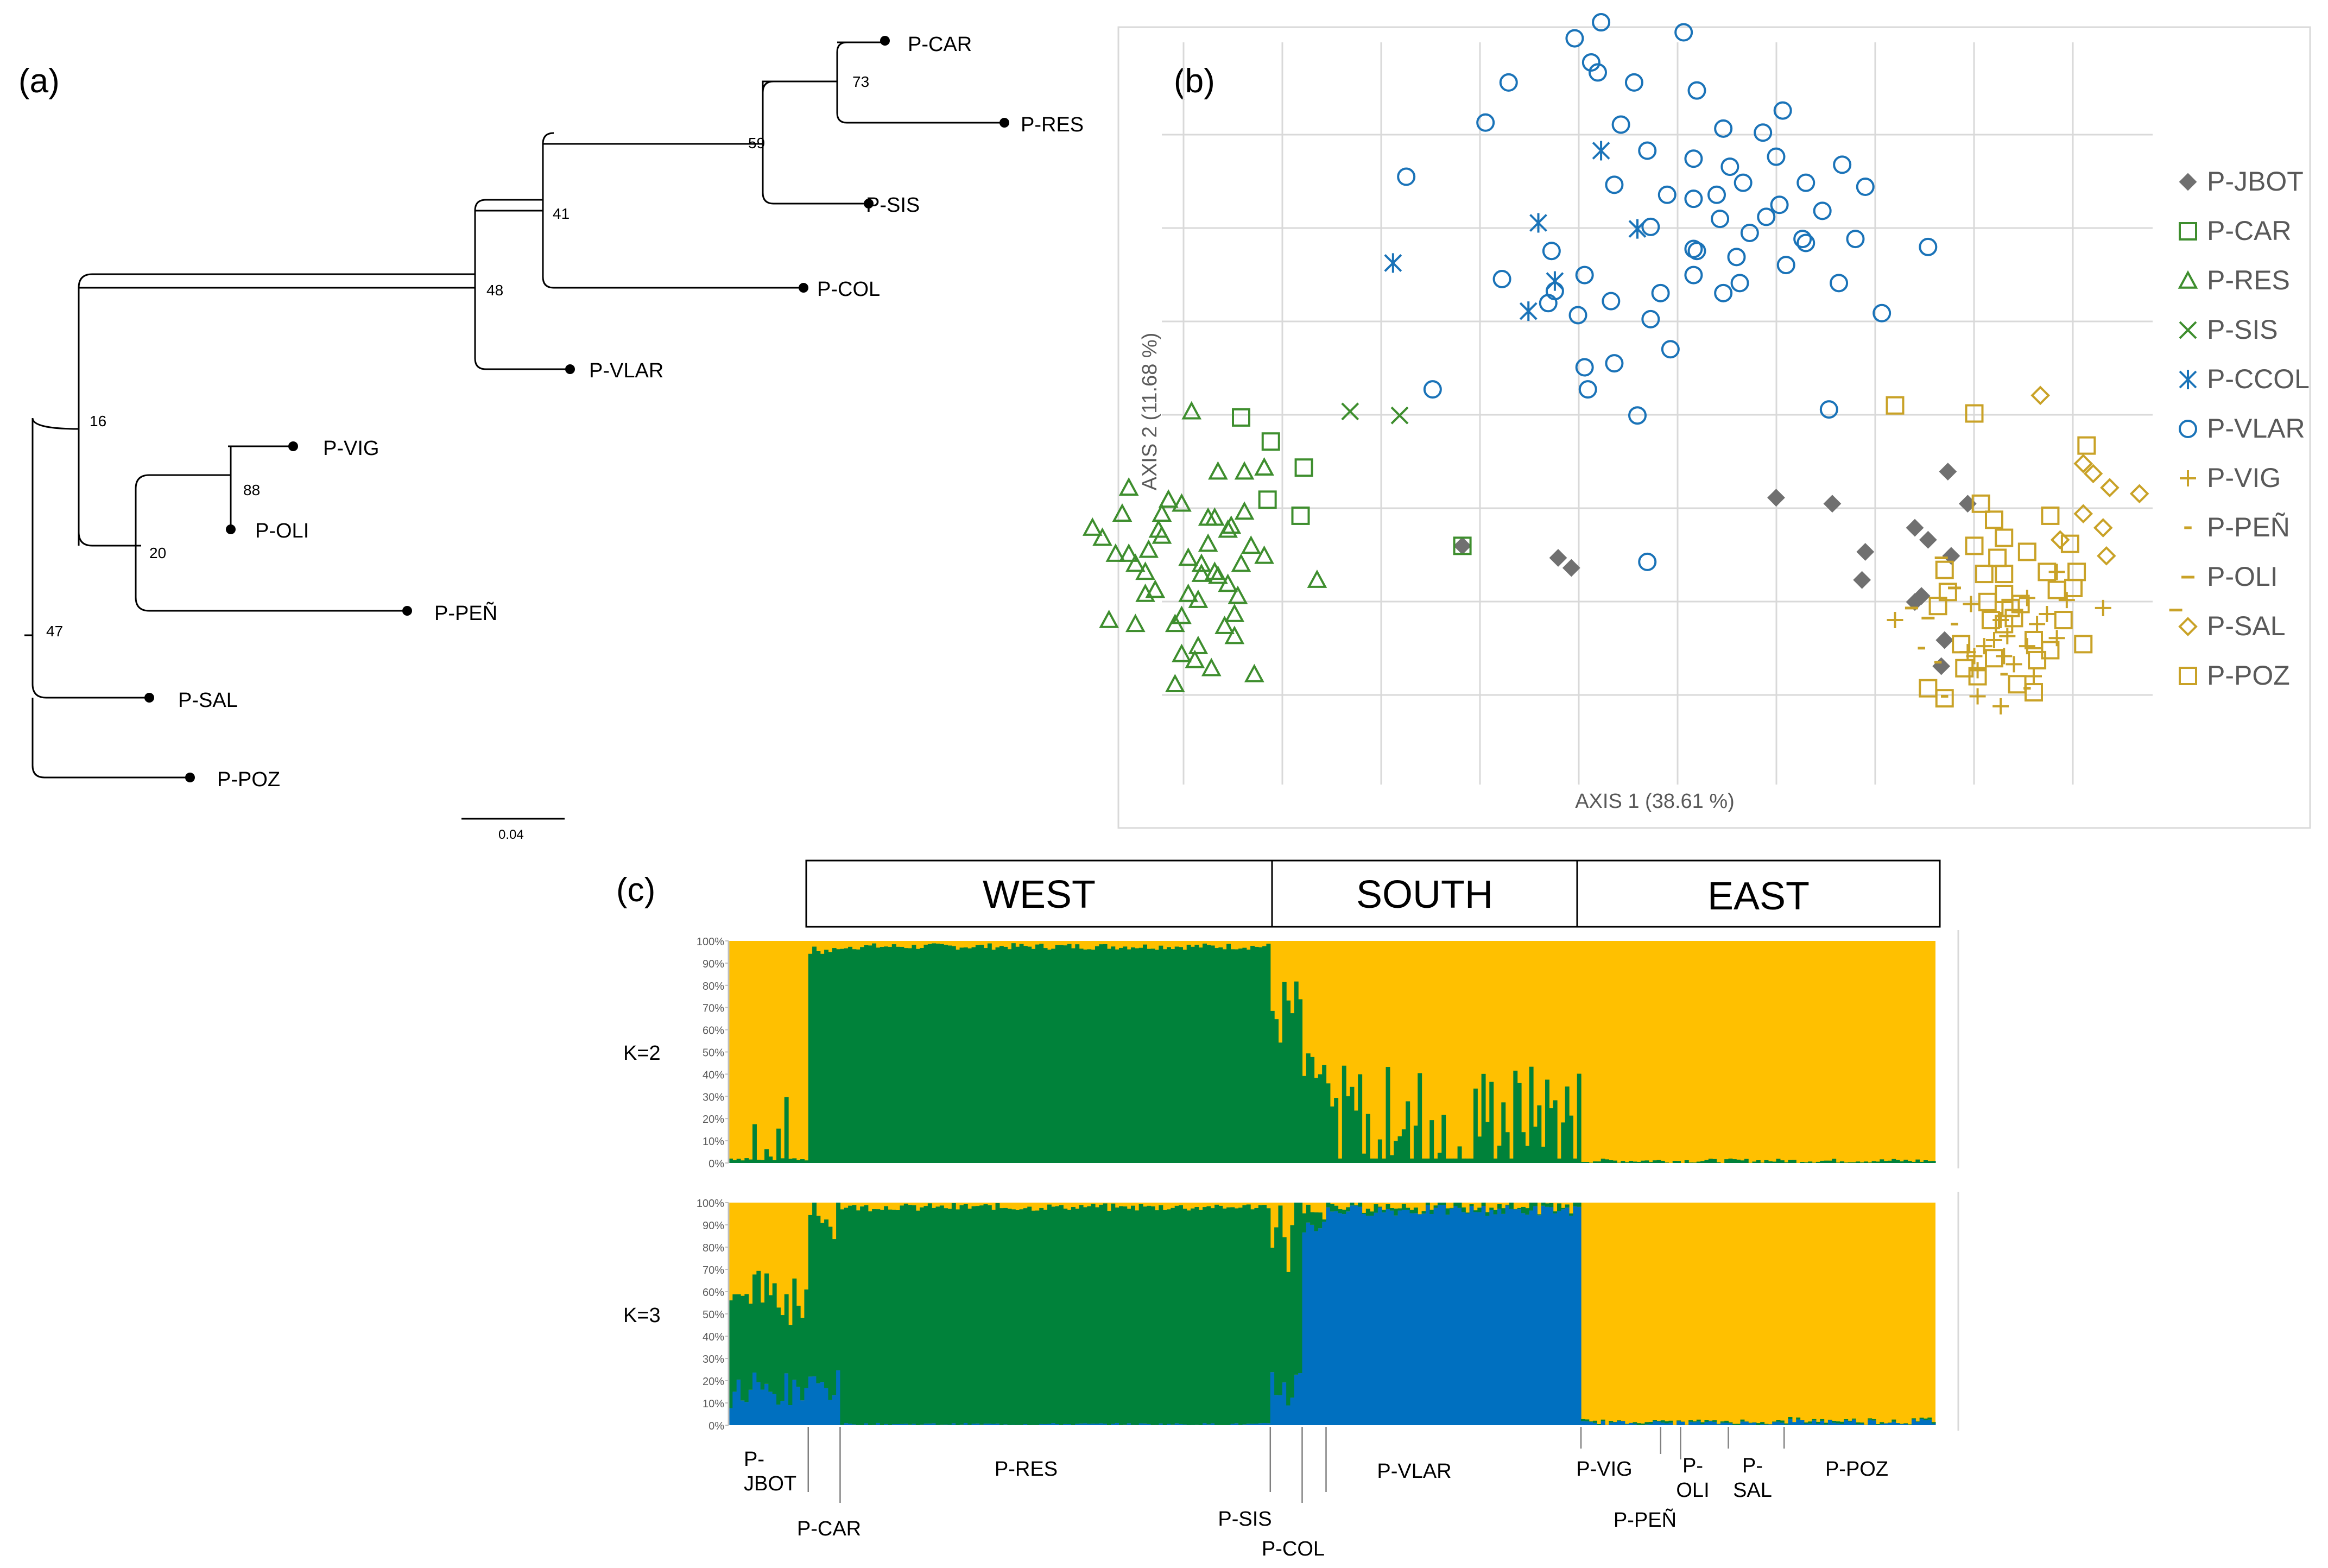  Describe the element at coordinates (713, 1226) in the screenshot. I see `structure-ytick-label: 90%` at that location.